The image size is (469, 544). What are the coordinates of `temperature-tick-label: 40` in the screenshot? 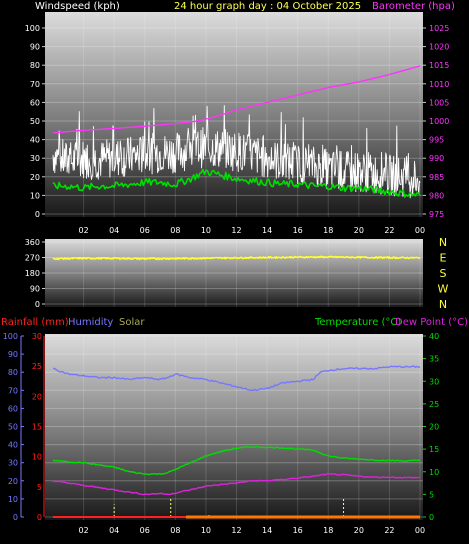 It's located at (434, 336).